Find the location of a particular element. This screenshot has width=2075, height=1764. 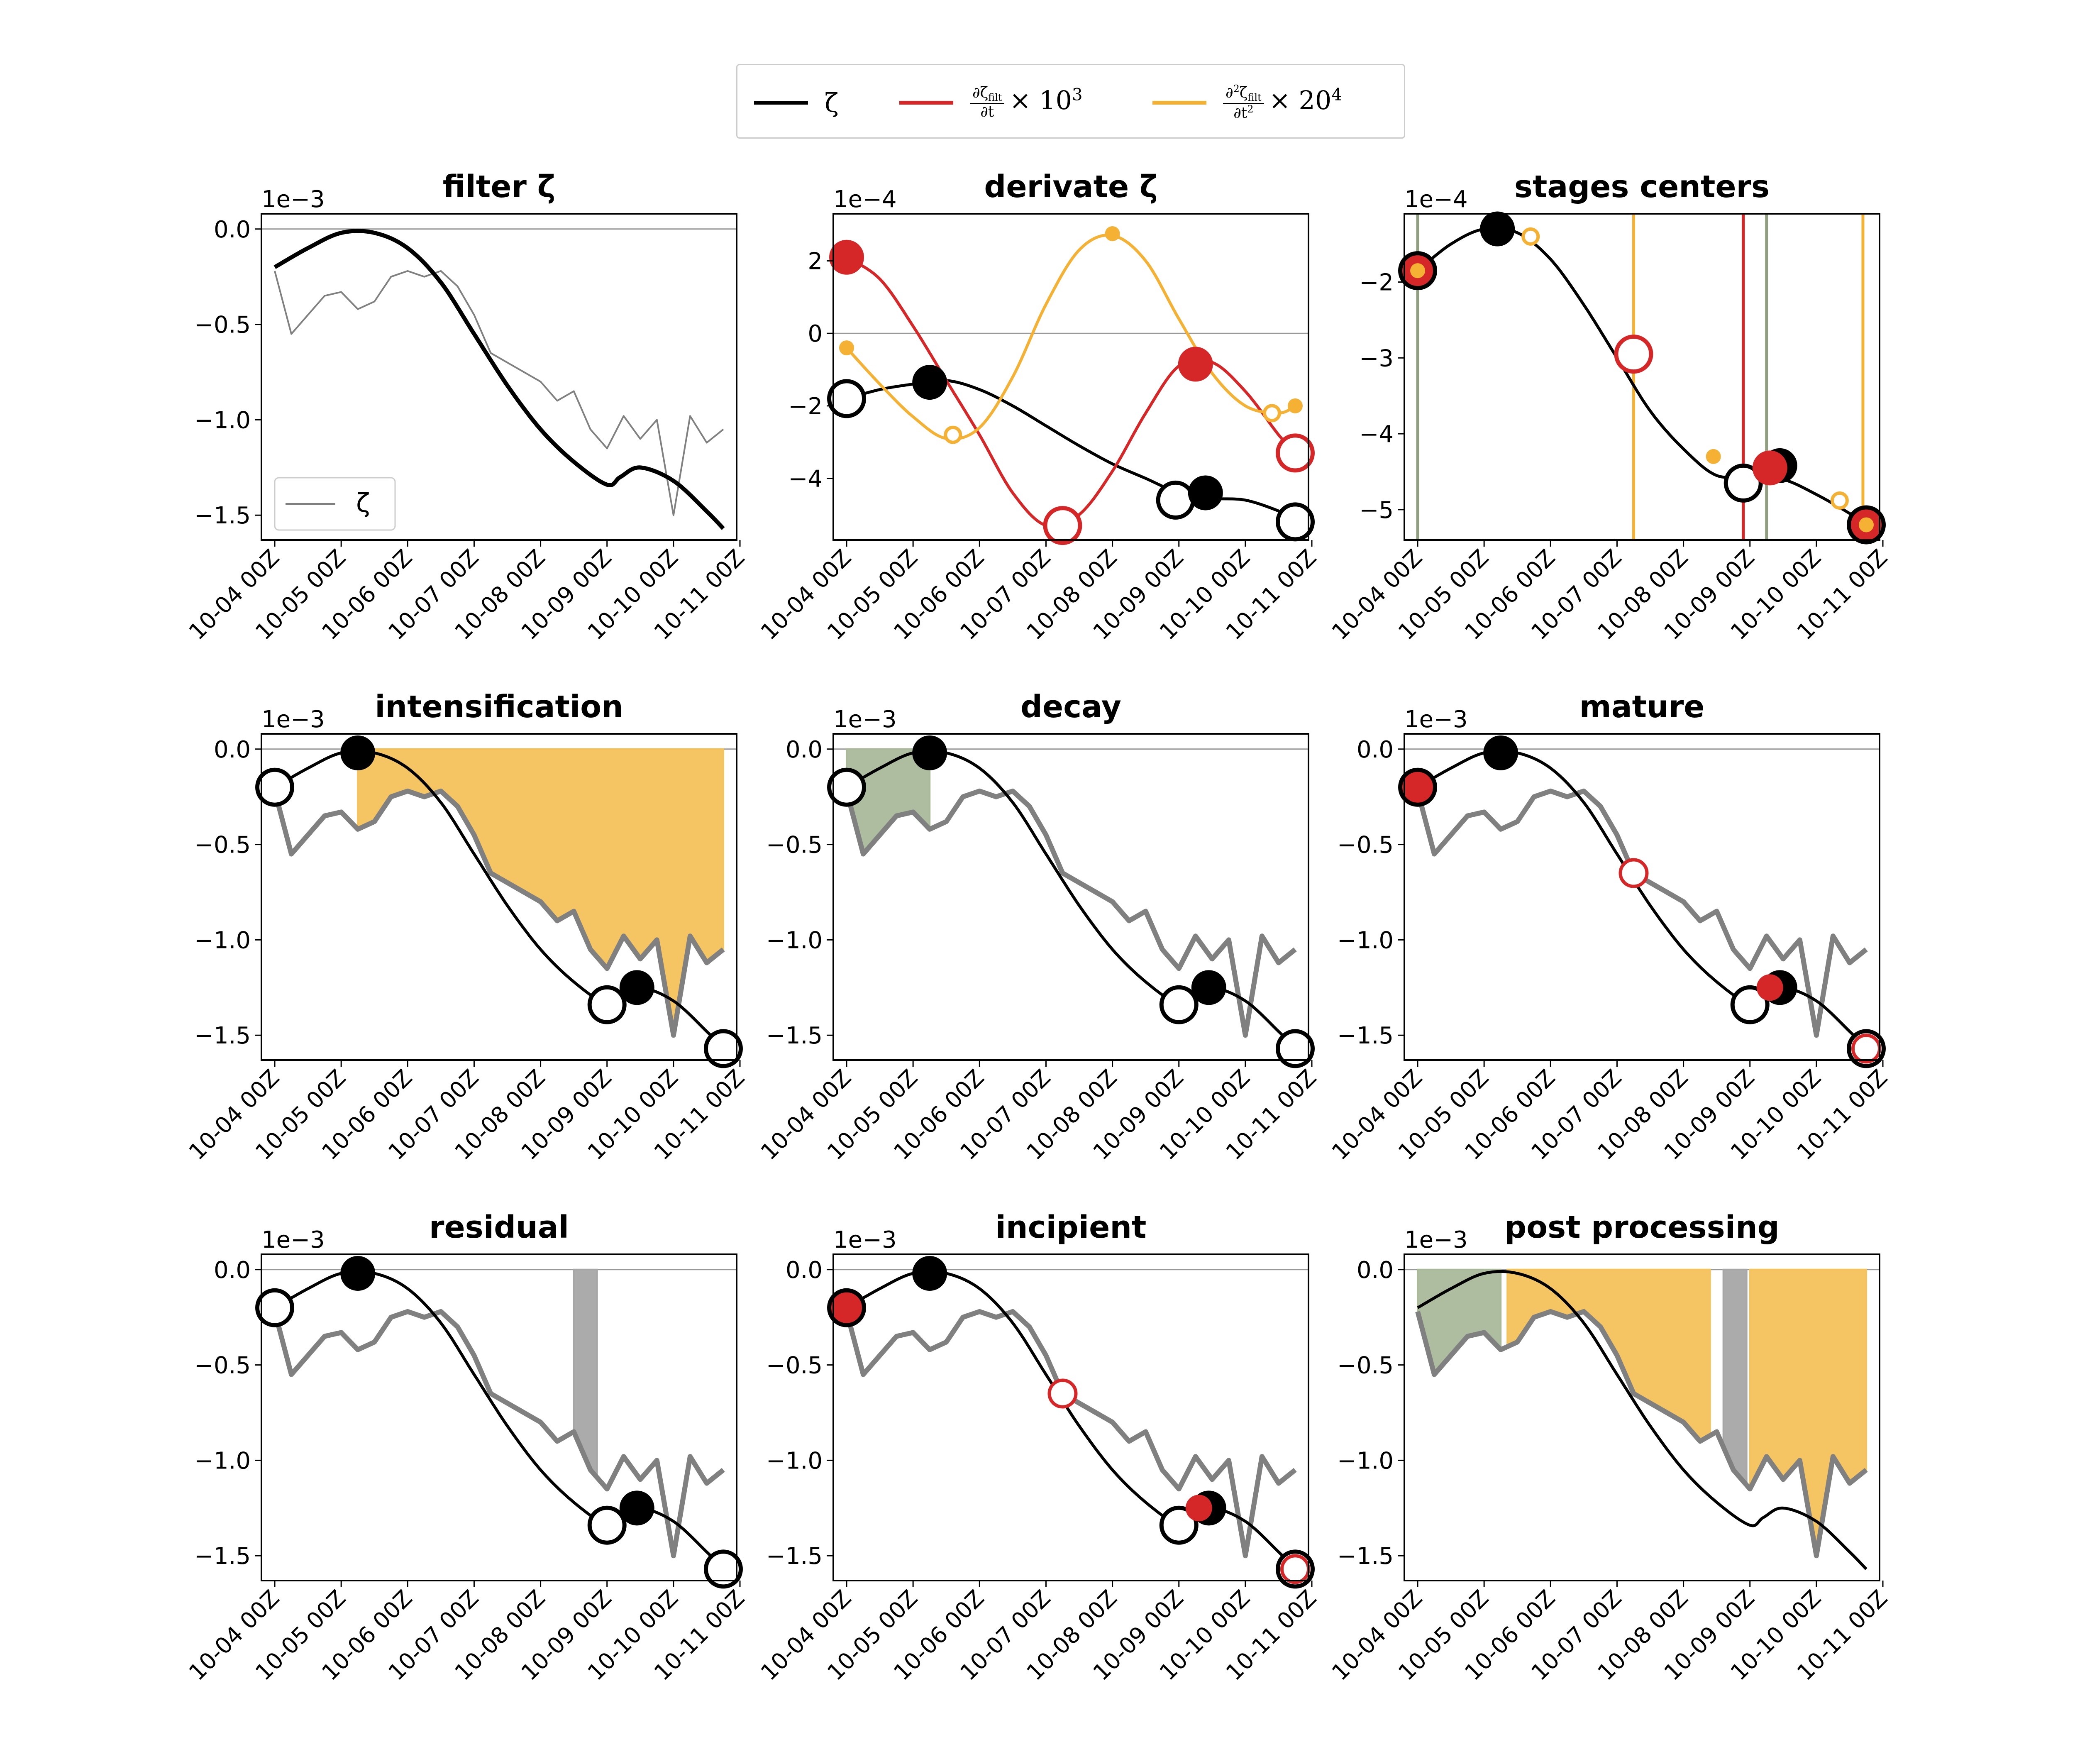

panel-legend-label: ζ is located at coordinates (363, 503).